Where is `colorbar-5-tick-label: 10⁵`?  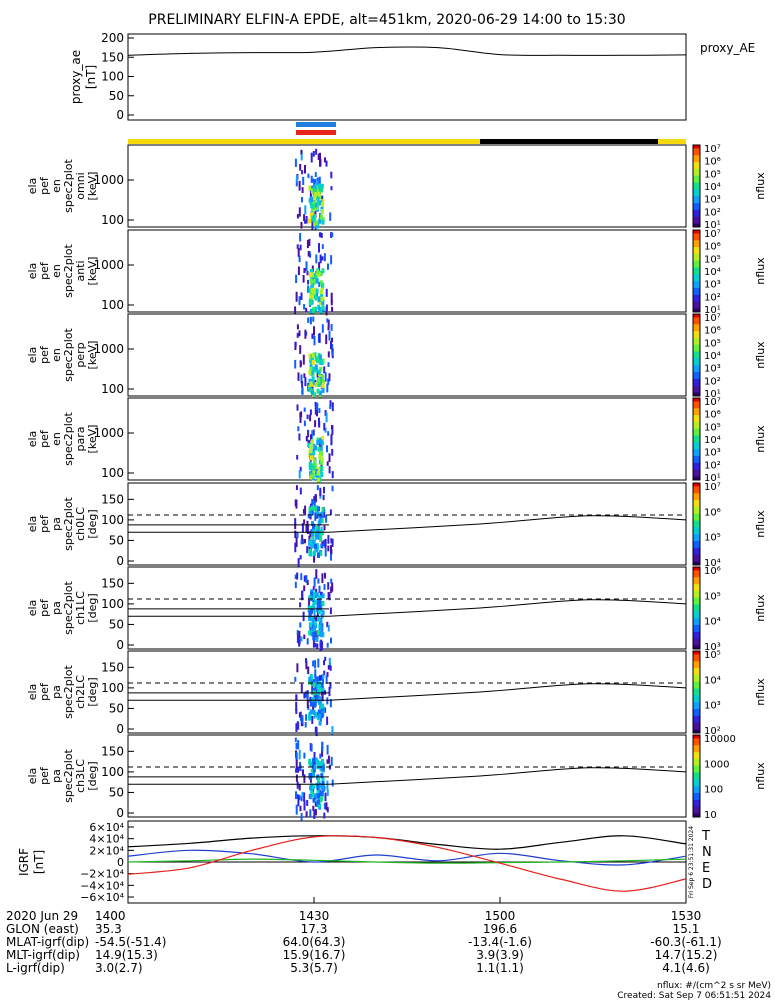
colorbar-5-tick-label: 10⁵ is located at coordinates (712, 596).